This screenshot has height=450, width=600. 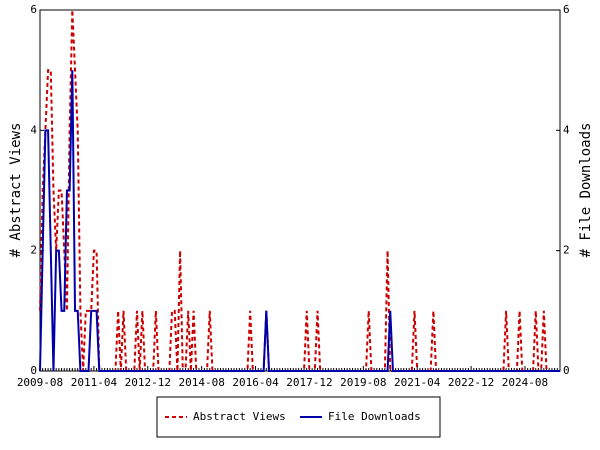 What do you see at coordinates (94, 382) in the screenshot?
I see `x-tick-label: 2011-04` at bounding box center [94, 382].